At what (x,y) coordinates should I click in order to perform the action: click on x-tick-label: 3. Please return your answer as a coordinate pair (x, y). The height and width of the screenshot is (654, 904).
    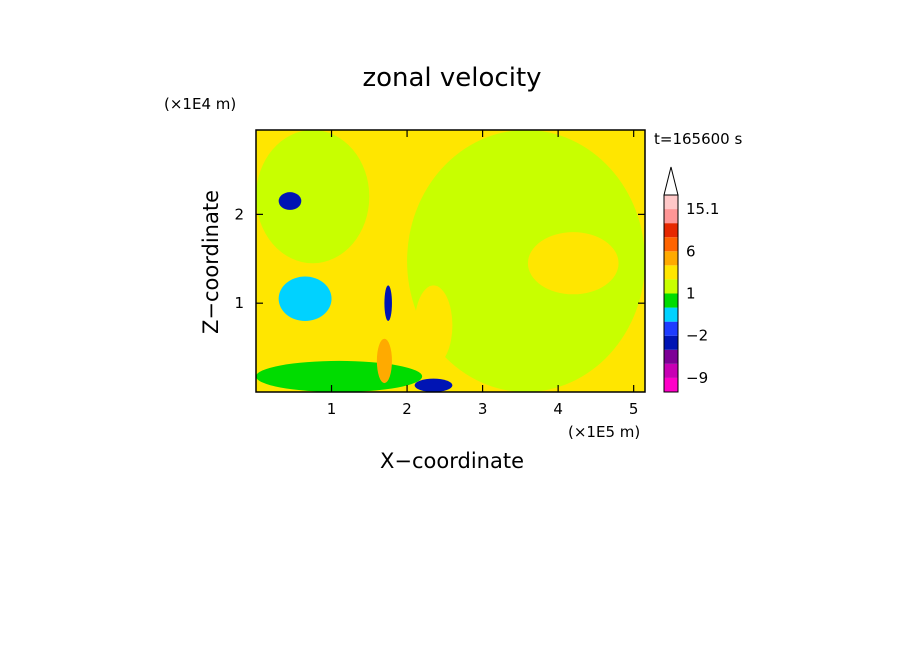
    Looking at the image, I should click on (483, 409).